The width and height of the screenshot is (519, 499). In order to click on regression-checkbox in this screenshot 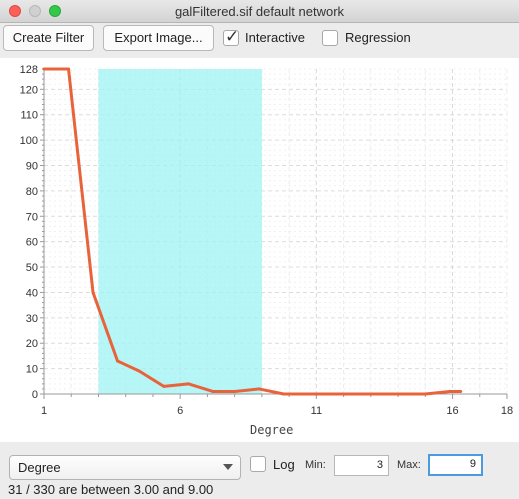, I will do `click(330, 38)`.